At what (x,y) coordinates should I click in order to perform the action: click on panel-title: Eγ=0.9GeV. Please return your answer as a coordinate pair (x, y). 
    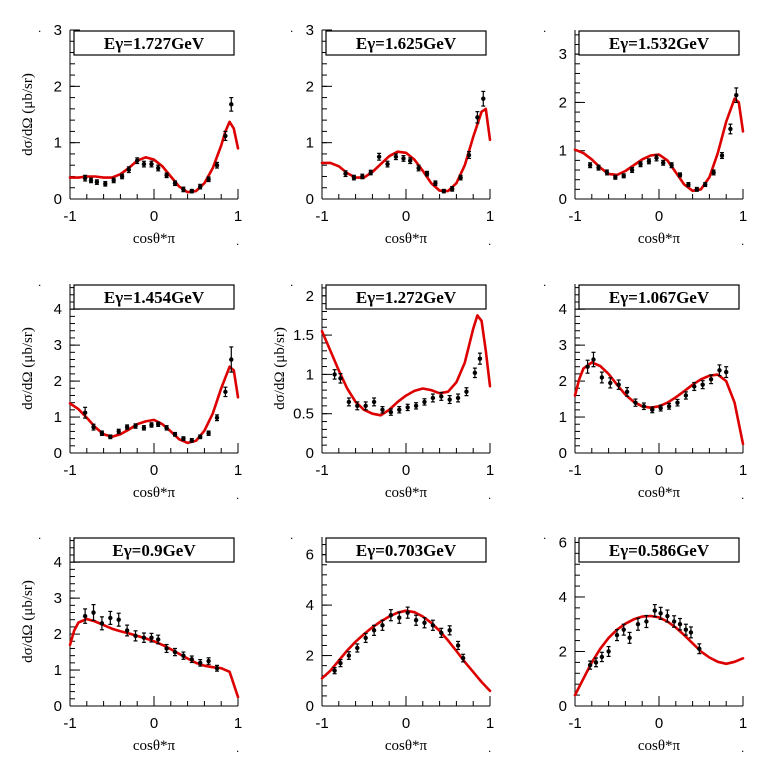
    Looking at the image, I should click on (154, 550).